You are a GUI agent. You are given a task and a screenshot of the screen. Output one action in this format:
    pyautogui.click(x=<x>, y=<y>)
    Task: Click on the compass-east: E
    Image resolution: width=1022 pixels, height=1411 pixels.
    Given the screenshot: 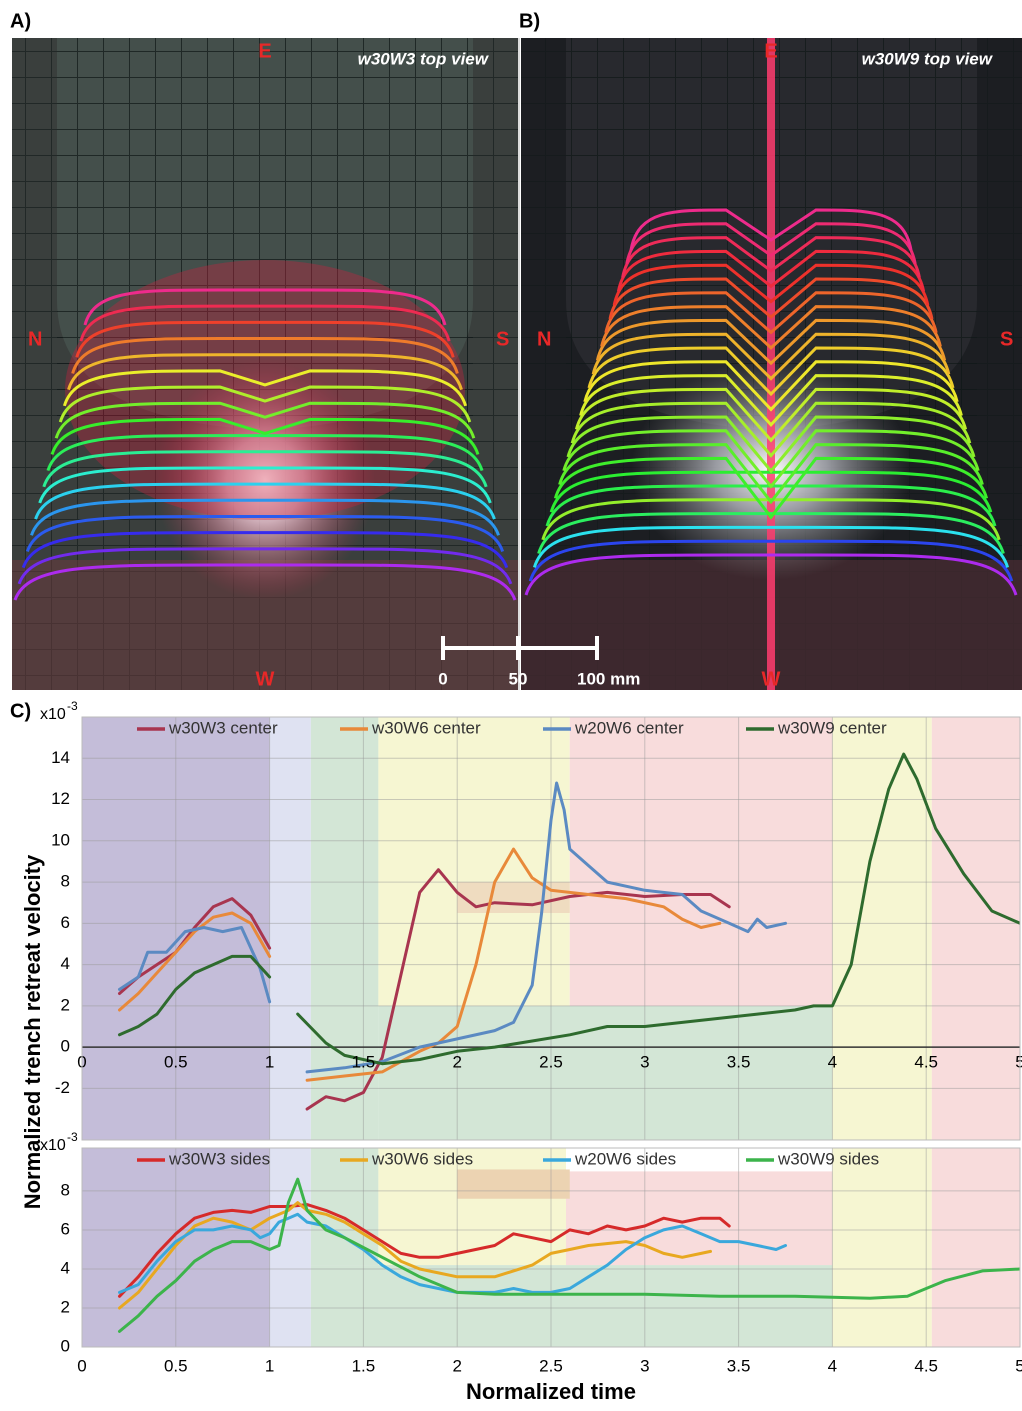 What is the action you would take?
    pyautogui.click(x=264, y=51)
    